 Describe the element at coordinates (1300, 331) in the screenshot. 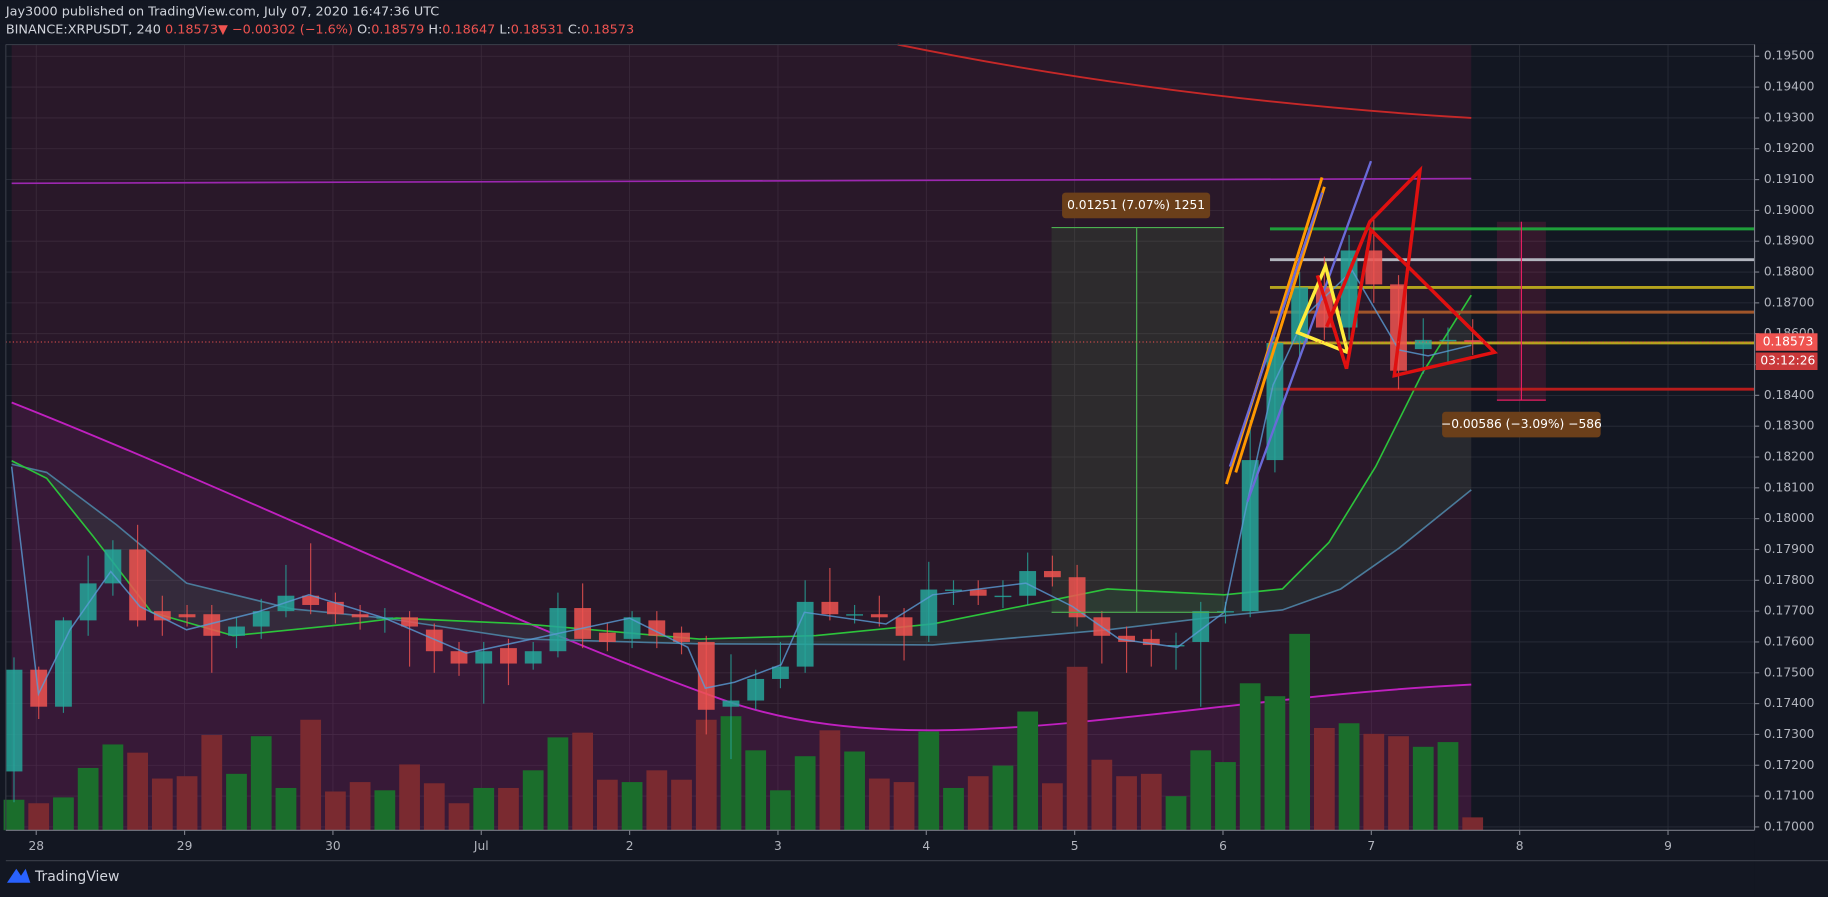

I see `blue-trend` at that location.